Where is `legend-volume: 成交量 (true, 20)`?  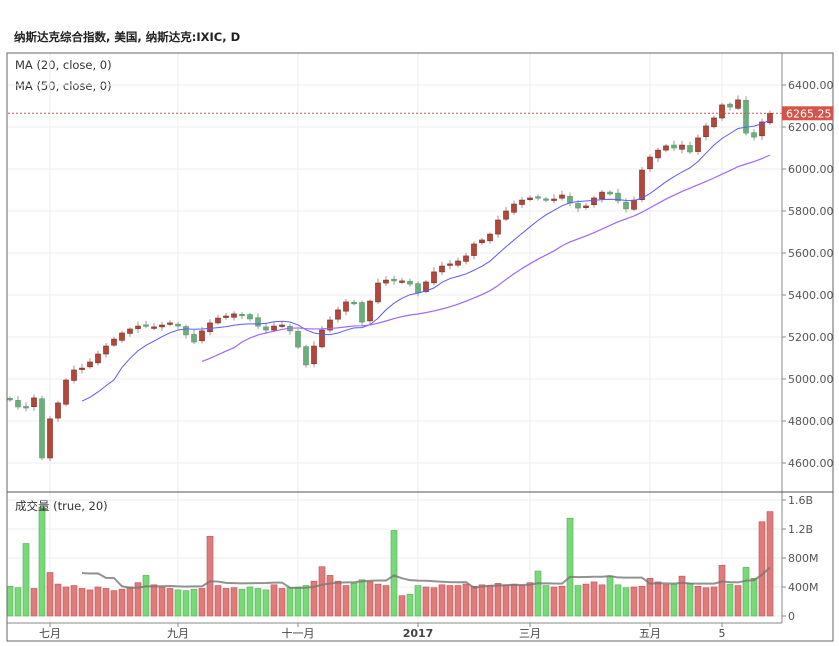 legend-volume: 成交量 (true, 20) is located at coordinates (61, 506).